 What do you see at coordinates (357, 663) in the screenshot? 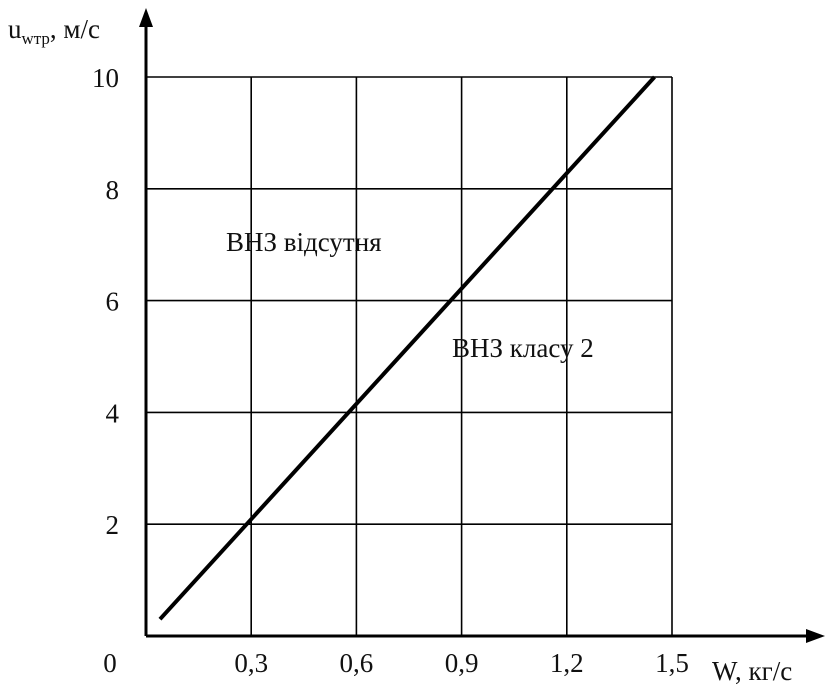
I see `x-tick-label-1: 0,6` at bounding box center [357, 663].